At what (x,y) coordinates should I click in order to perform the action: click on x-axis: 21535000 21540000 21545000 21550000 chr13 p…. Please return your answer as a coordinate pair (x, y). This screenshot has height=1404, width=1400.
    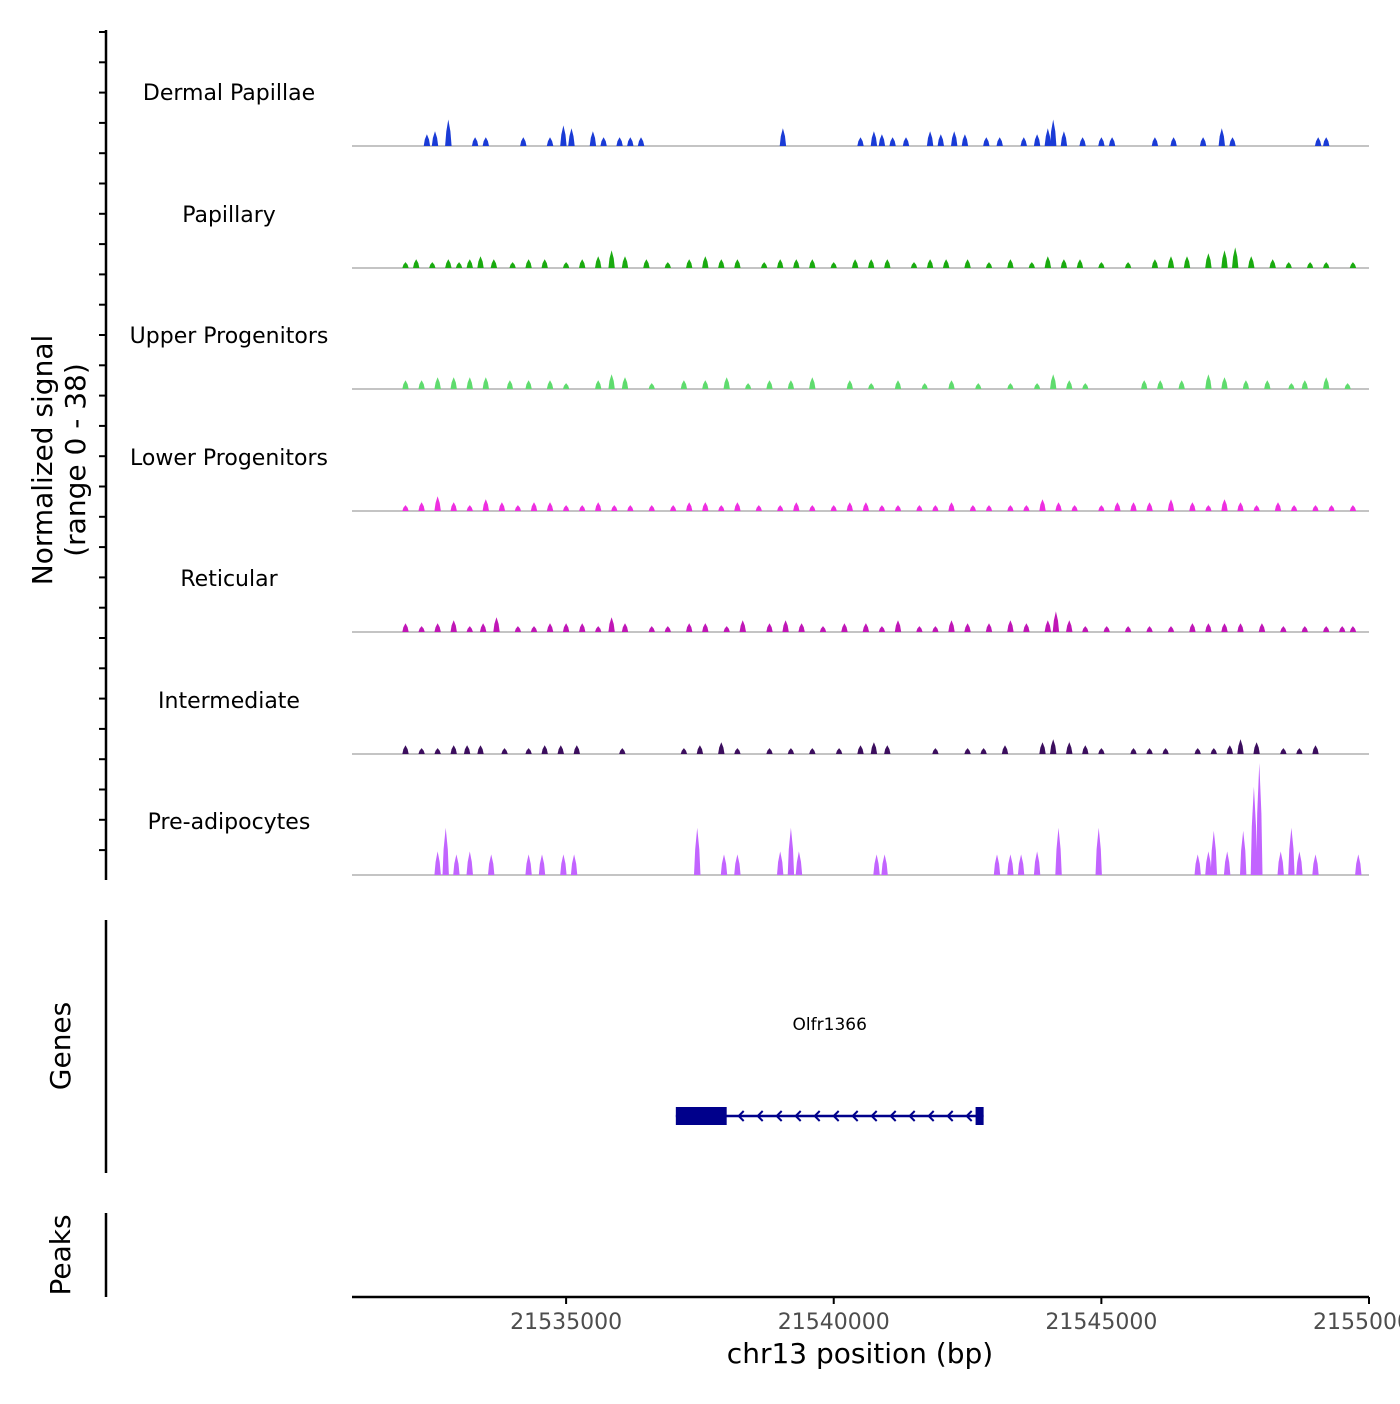
    Looking at the image, I should click on (876, 1332).